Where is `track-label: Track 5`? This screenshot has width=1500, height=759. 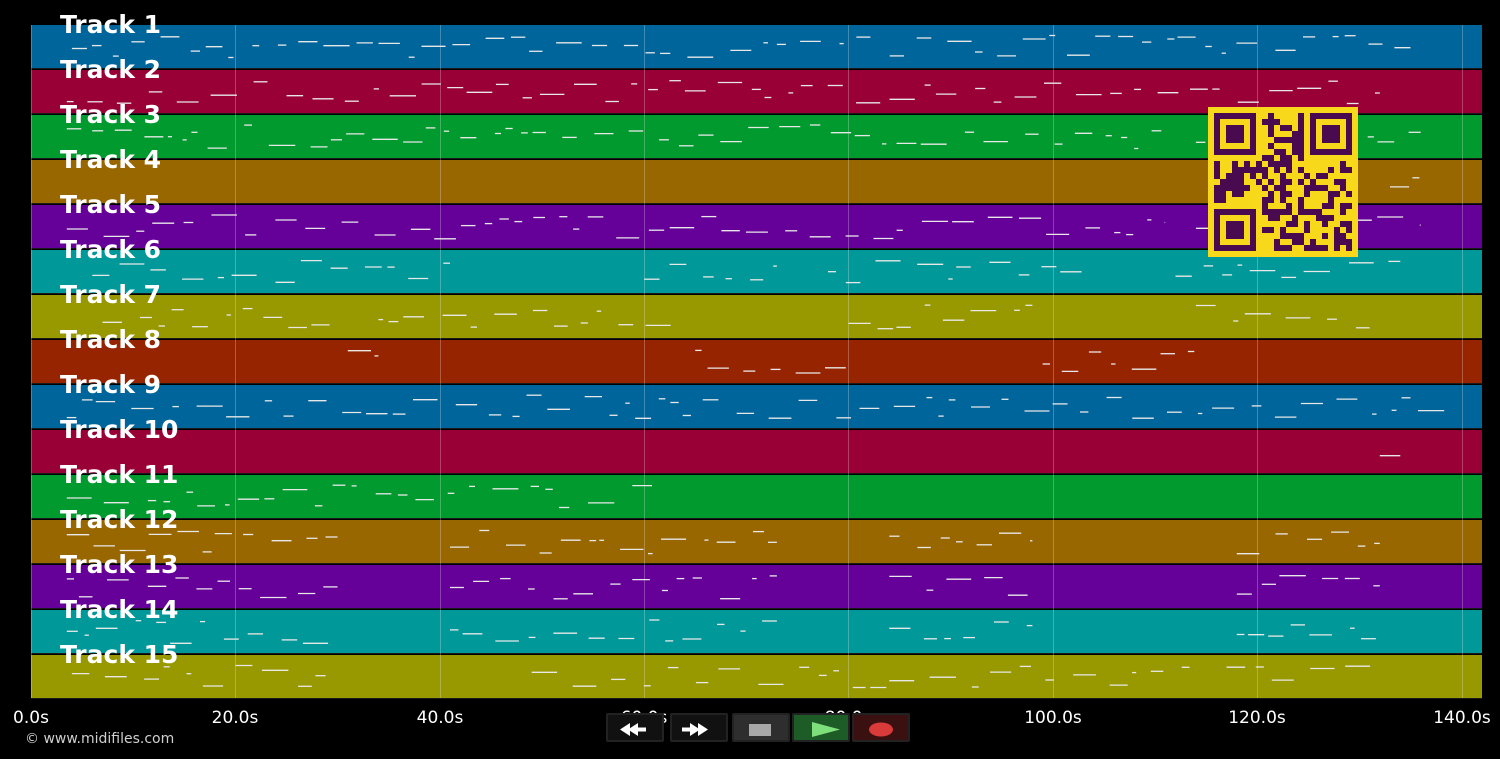 track-label: Track 5 is located at coordinates (111, 204).